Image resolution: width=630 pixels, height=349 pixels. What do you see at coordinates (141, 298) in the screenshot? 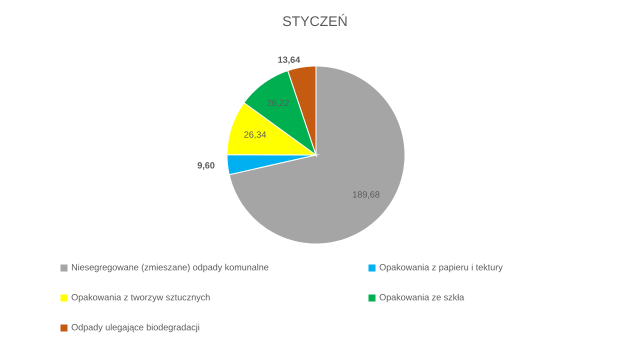
I see `legend-label: Opakowania z tworzyw sztucznych` at bounding box center [141, 298].